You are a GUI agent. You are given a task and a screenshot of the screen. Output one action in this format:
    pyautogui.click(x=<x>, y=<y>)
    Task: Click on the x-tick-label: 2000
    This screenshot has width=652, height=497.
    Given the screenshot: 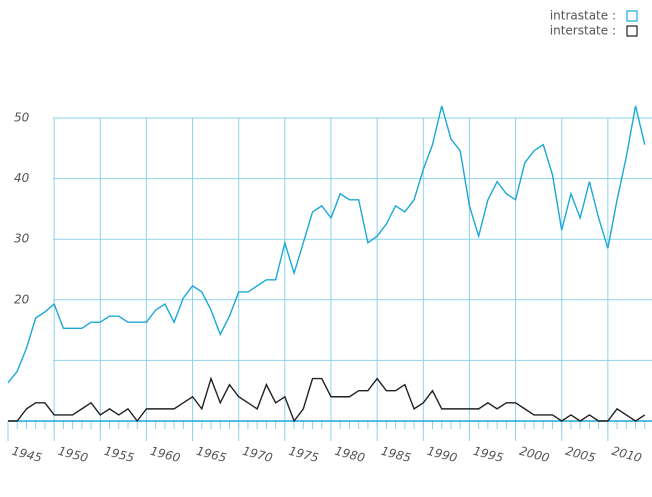 What is the action you would take?
    pyautogui.click(x=534, y=455)
    